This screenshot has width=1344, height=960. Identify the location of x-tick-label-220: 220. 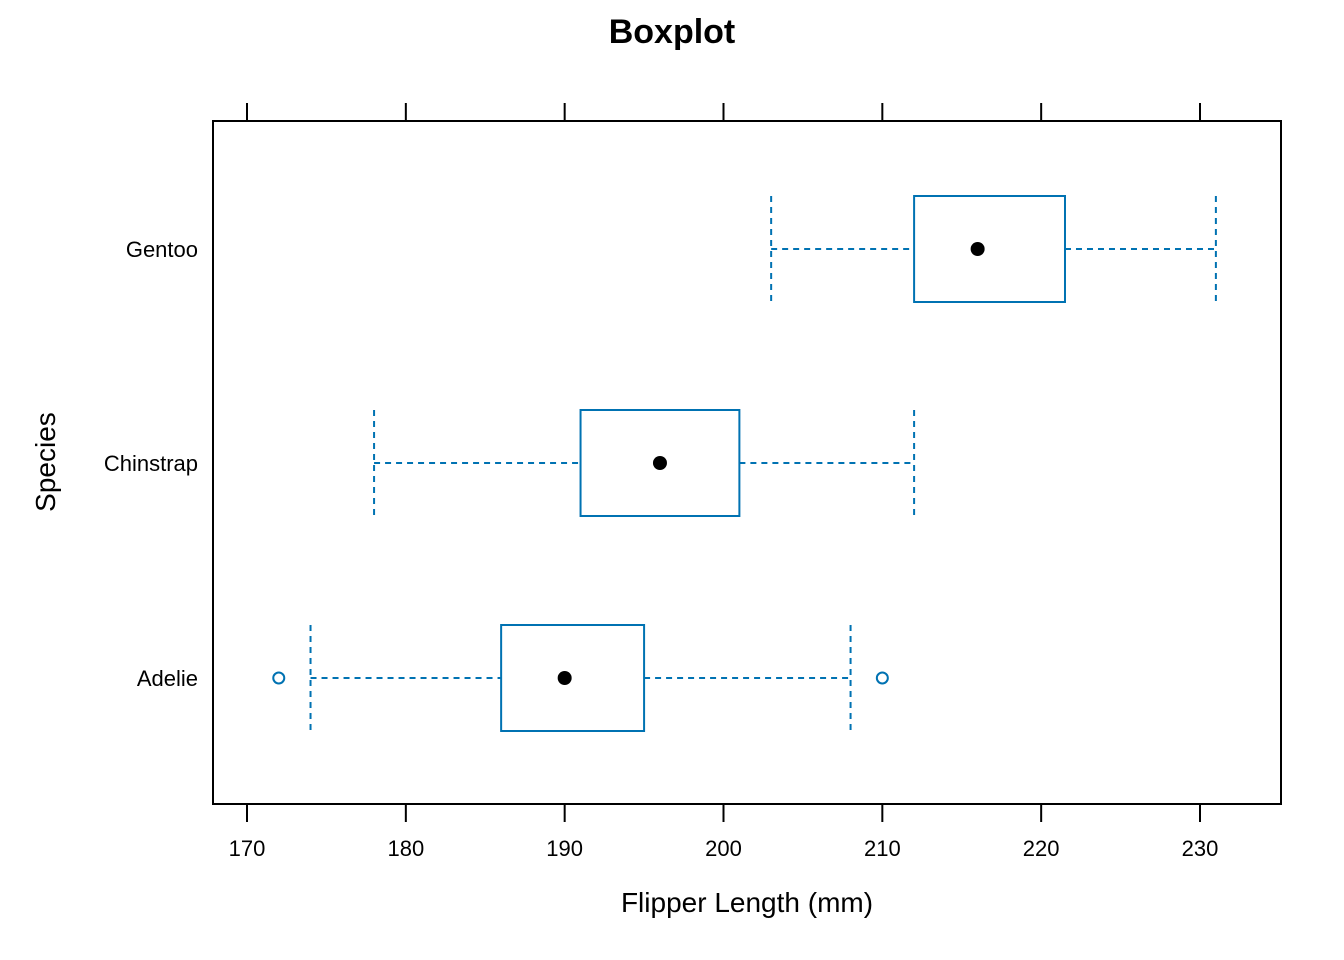
(1041, 848).